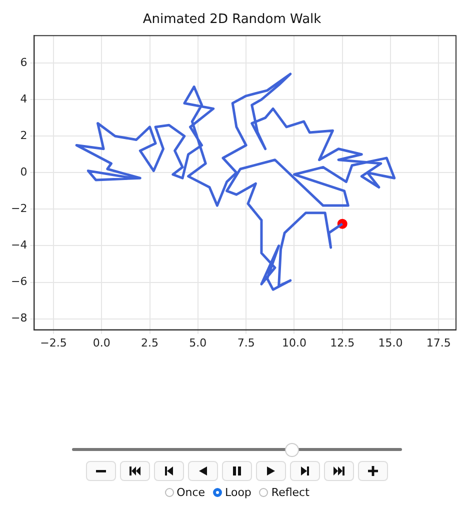  Describe the element at coordinates (101, 343) in the screenshot. I see `x-tick-label: 0.0` at that location.